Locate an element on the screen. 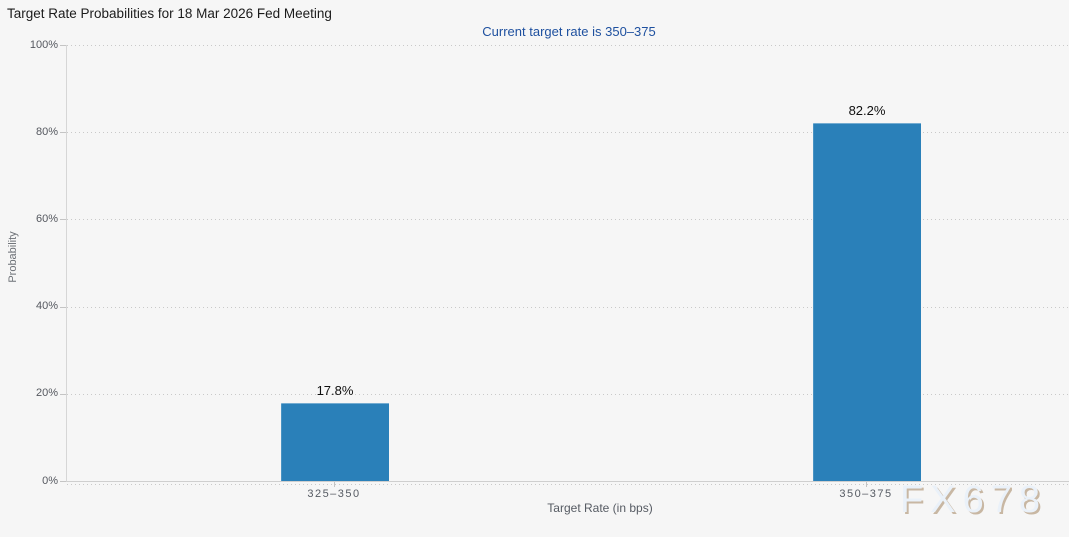 This screenshot has width=1069, height=537. x-axis-title: Target Rate (in bps) is located at coordinates (600, 508).